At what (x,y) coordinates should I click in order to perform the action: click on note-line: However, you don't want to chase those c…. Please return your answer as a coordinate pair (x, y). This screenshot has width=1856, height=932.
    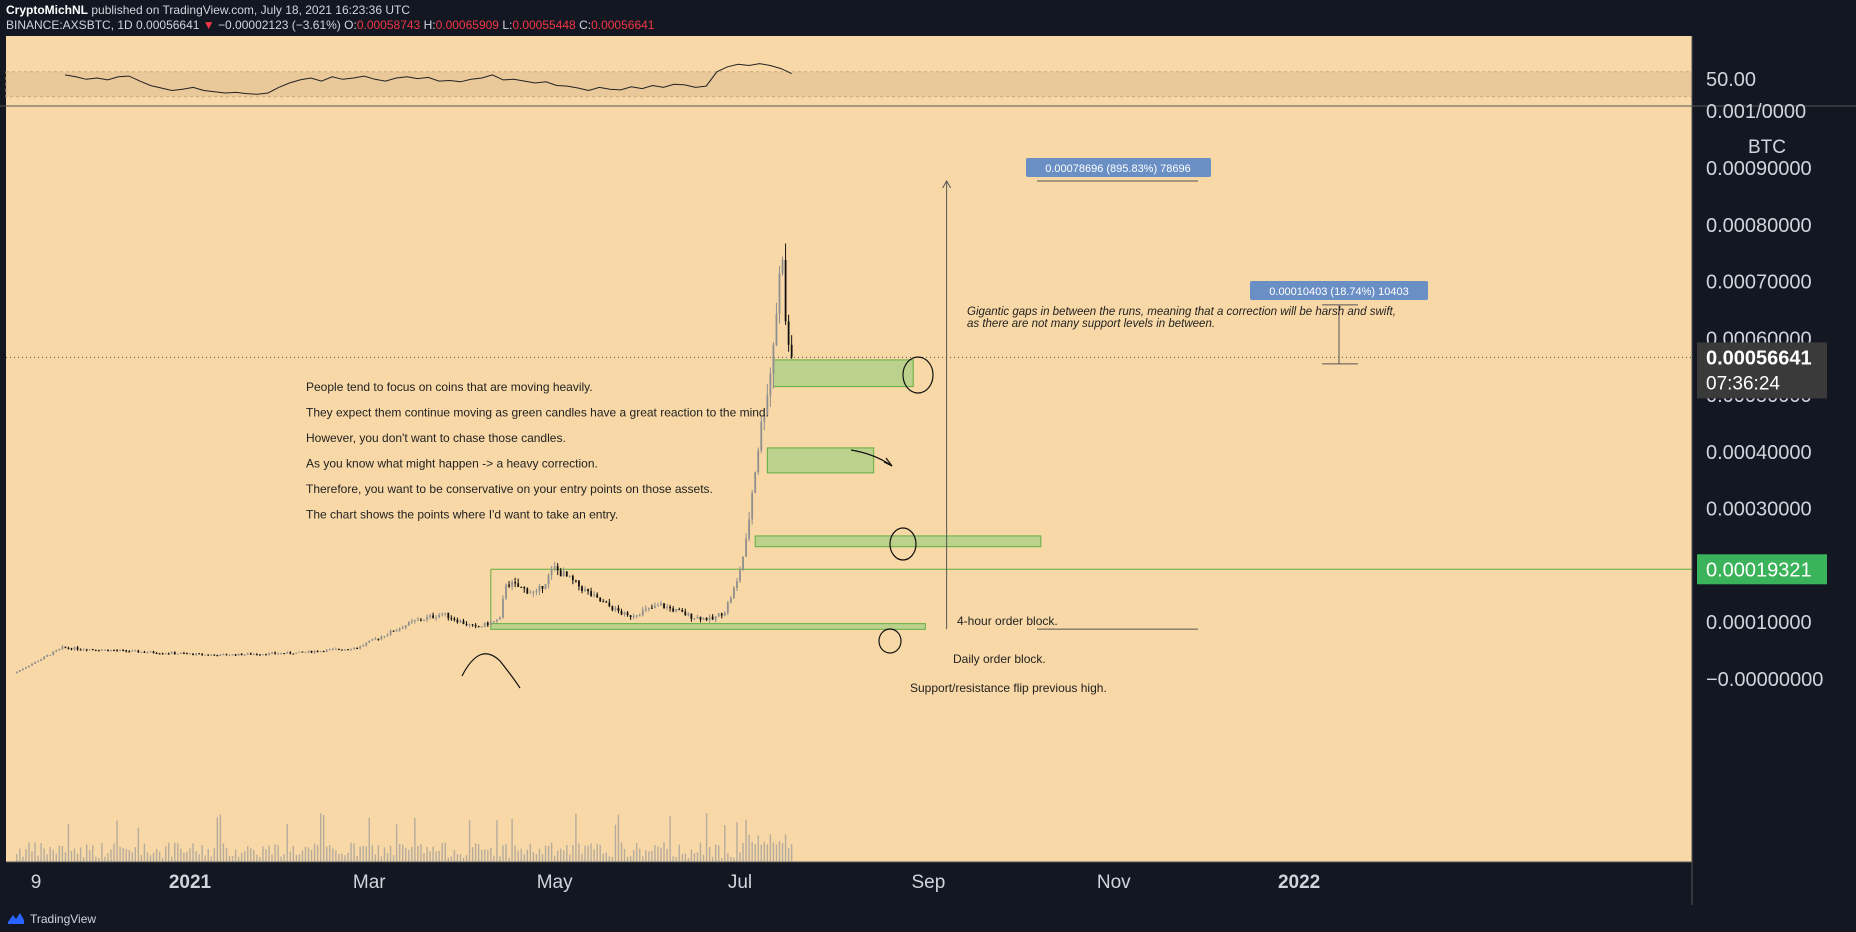
    Looking at the image, I should click on (436, 438).